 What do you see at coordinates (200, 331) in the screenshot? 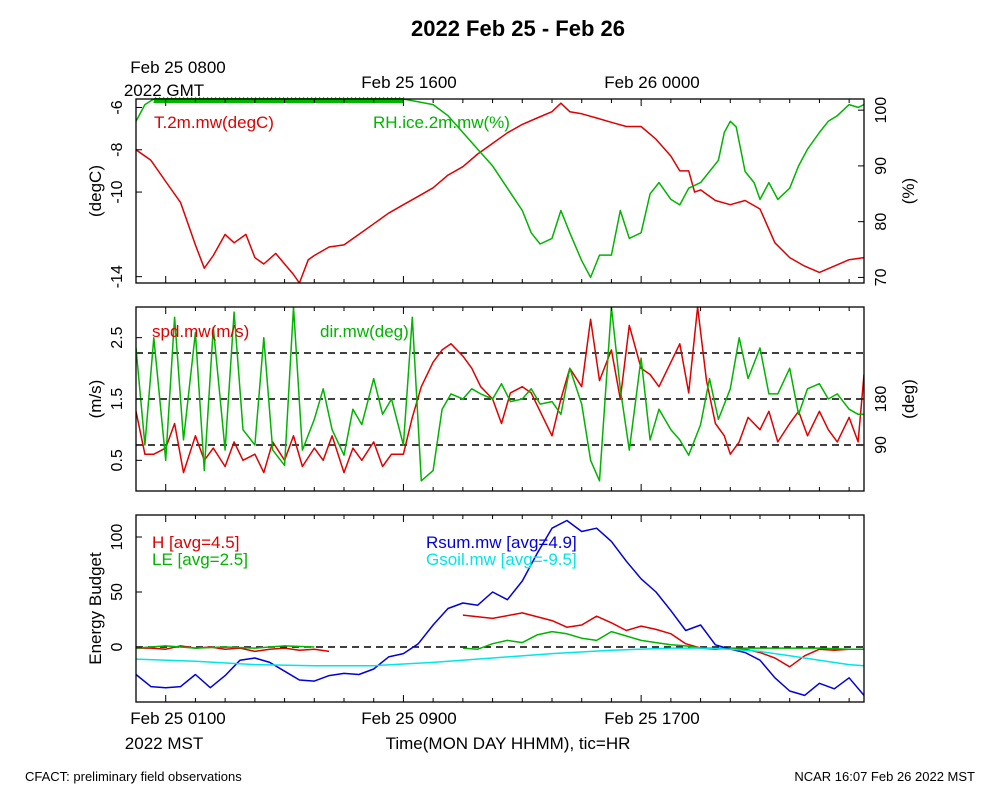
I see `legend-label: spd.mw(m/s)` at bounding box center [200, 331].